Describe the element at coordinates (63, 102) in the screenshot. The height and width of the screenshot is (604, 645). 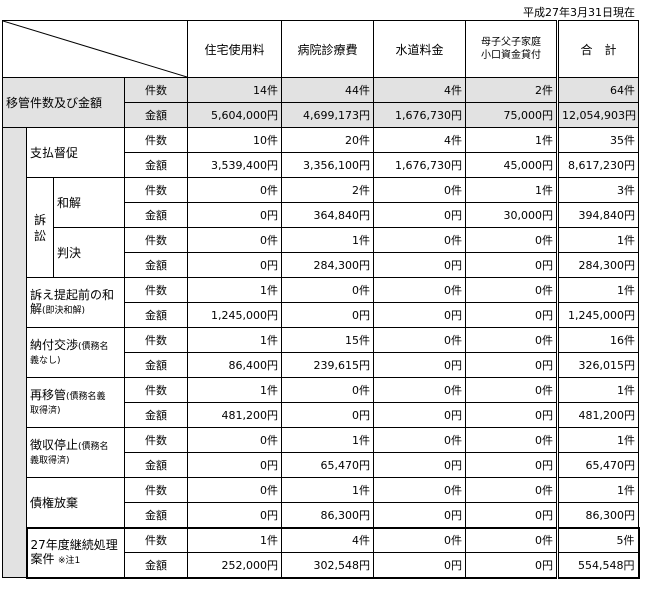
I see `group-label-transfer: 移管件数及び金額` at that location.